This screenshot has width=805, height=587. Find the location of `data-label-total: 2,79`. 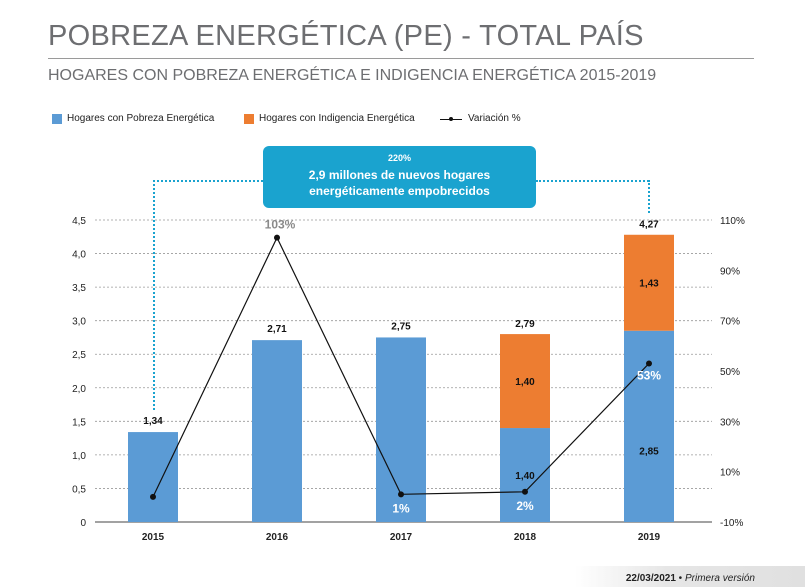

data-label-total: 2,79 is located at coordinates (525, 324).